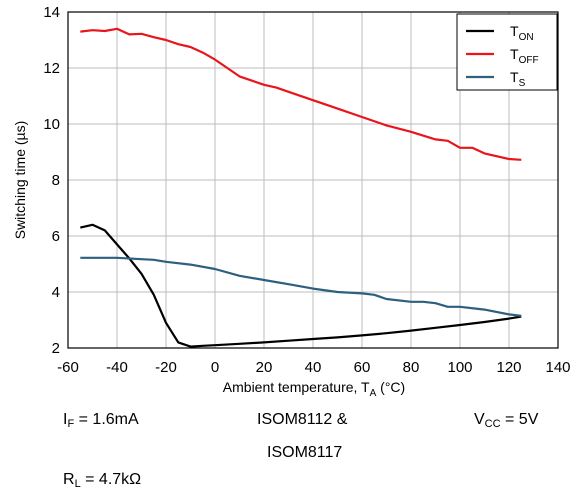  I want to click on legend: TON TOFF TS, so click(507, 52).